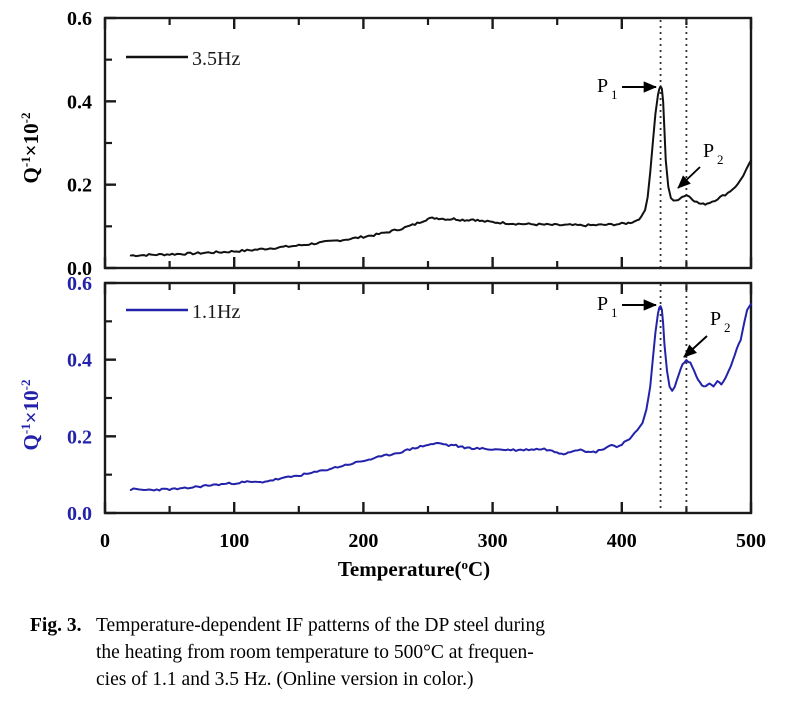 Image resolution: width=795 pixels, height=707 pixels. I want to click on x-tick-label: 300, so click(493, 541).